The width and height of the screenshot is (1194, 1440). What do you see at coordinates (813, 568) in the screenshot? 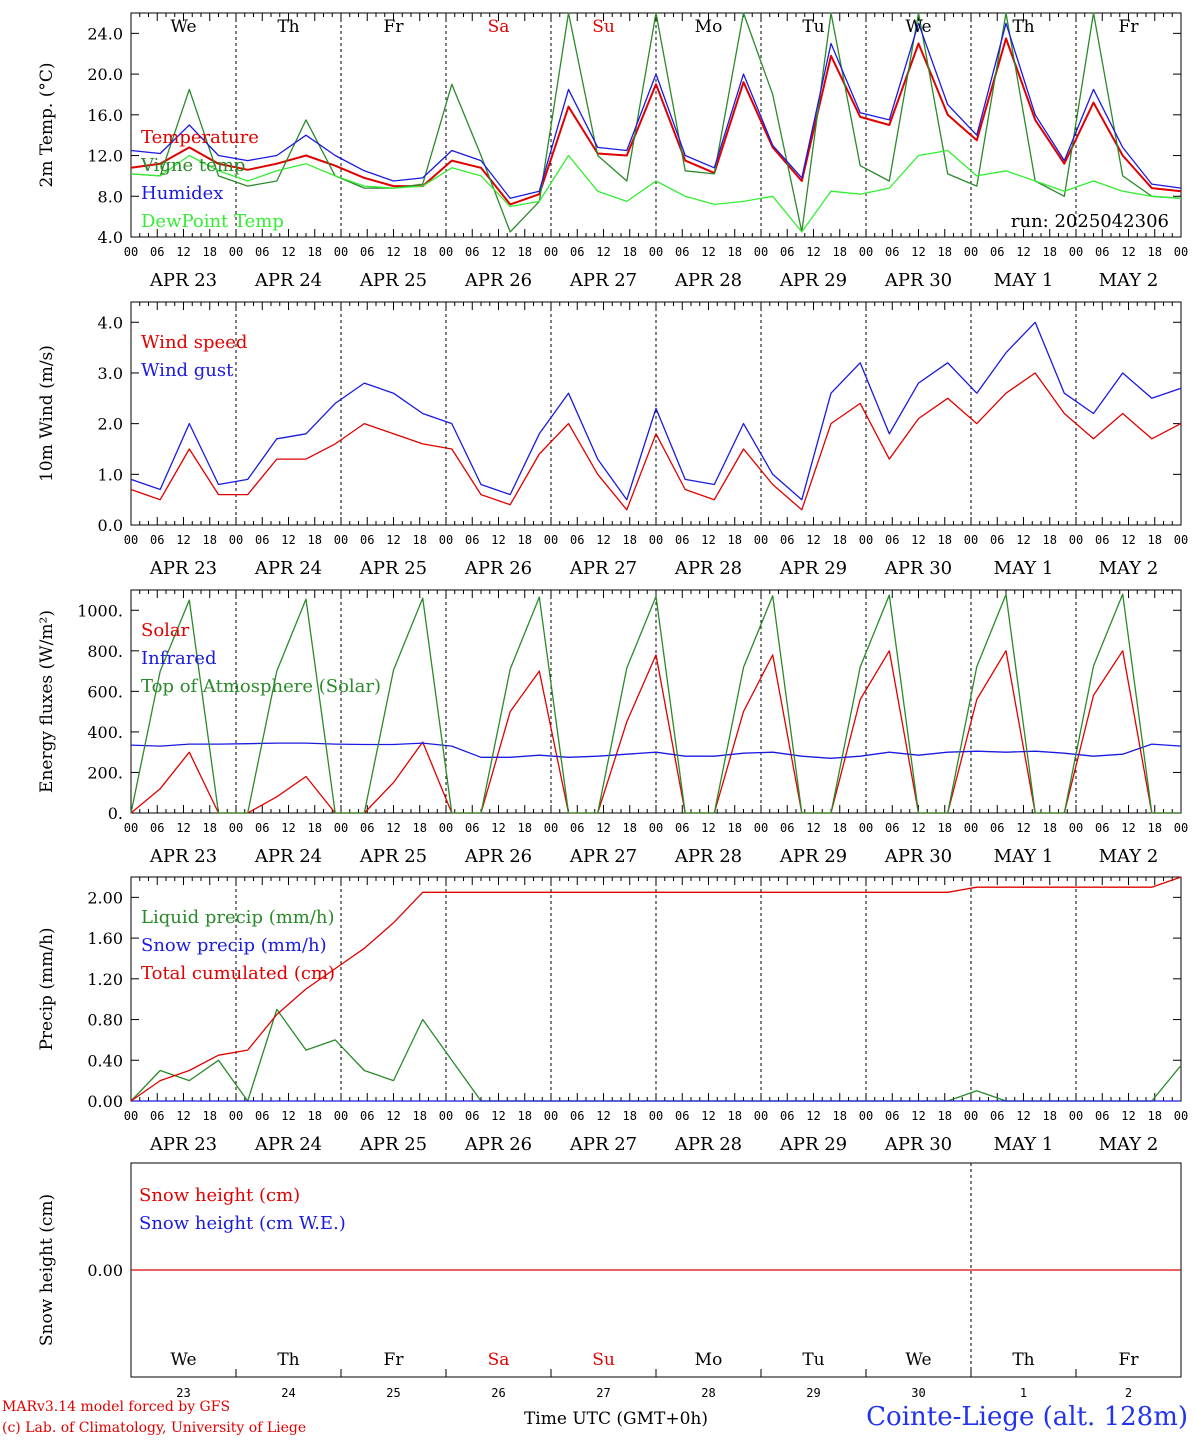
I see `date-label: APR 29` at bounding box center [813, 568].